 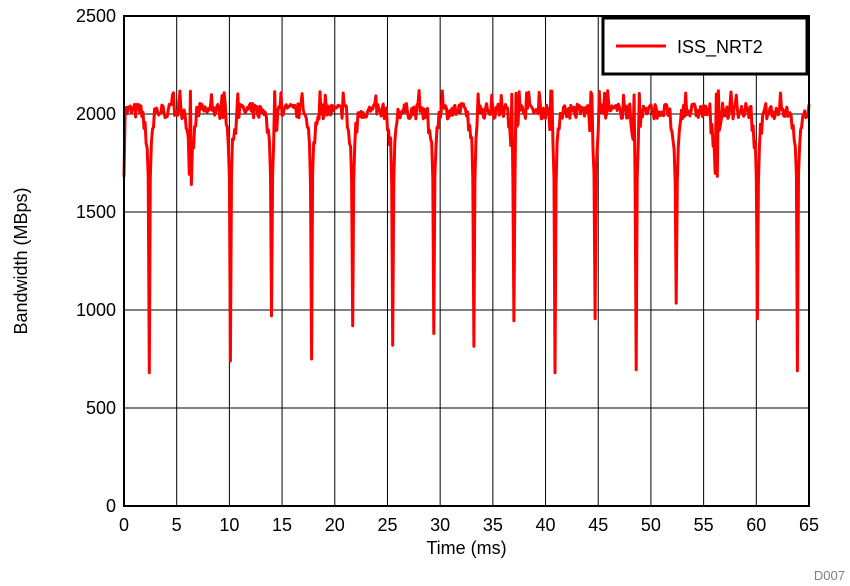 I want to click on legend: ISS_NRT2, so click(x=705, y=46).